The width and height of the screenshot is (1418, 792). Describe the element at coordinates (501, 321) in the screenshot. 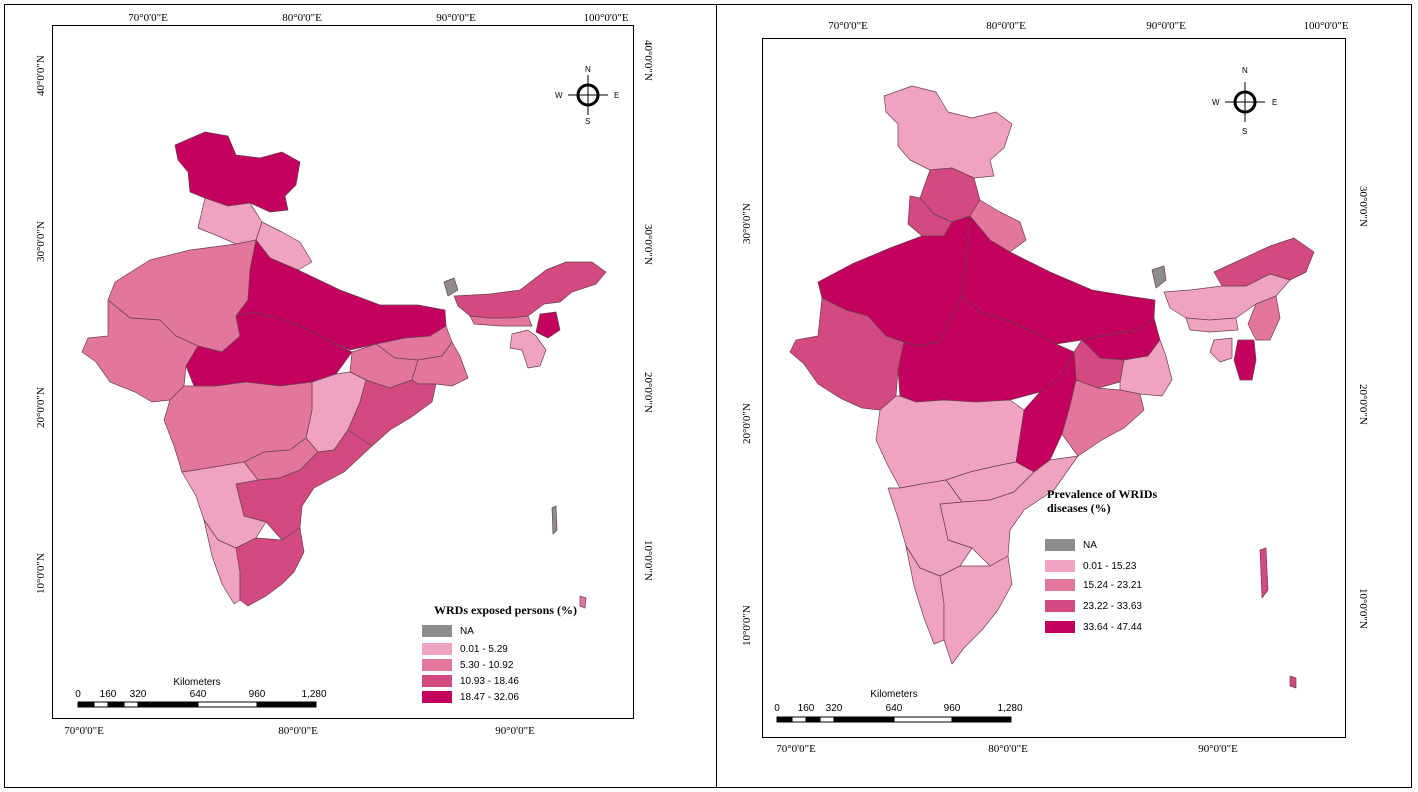

I see `left-region-meghalaya` at that location.